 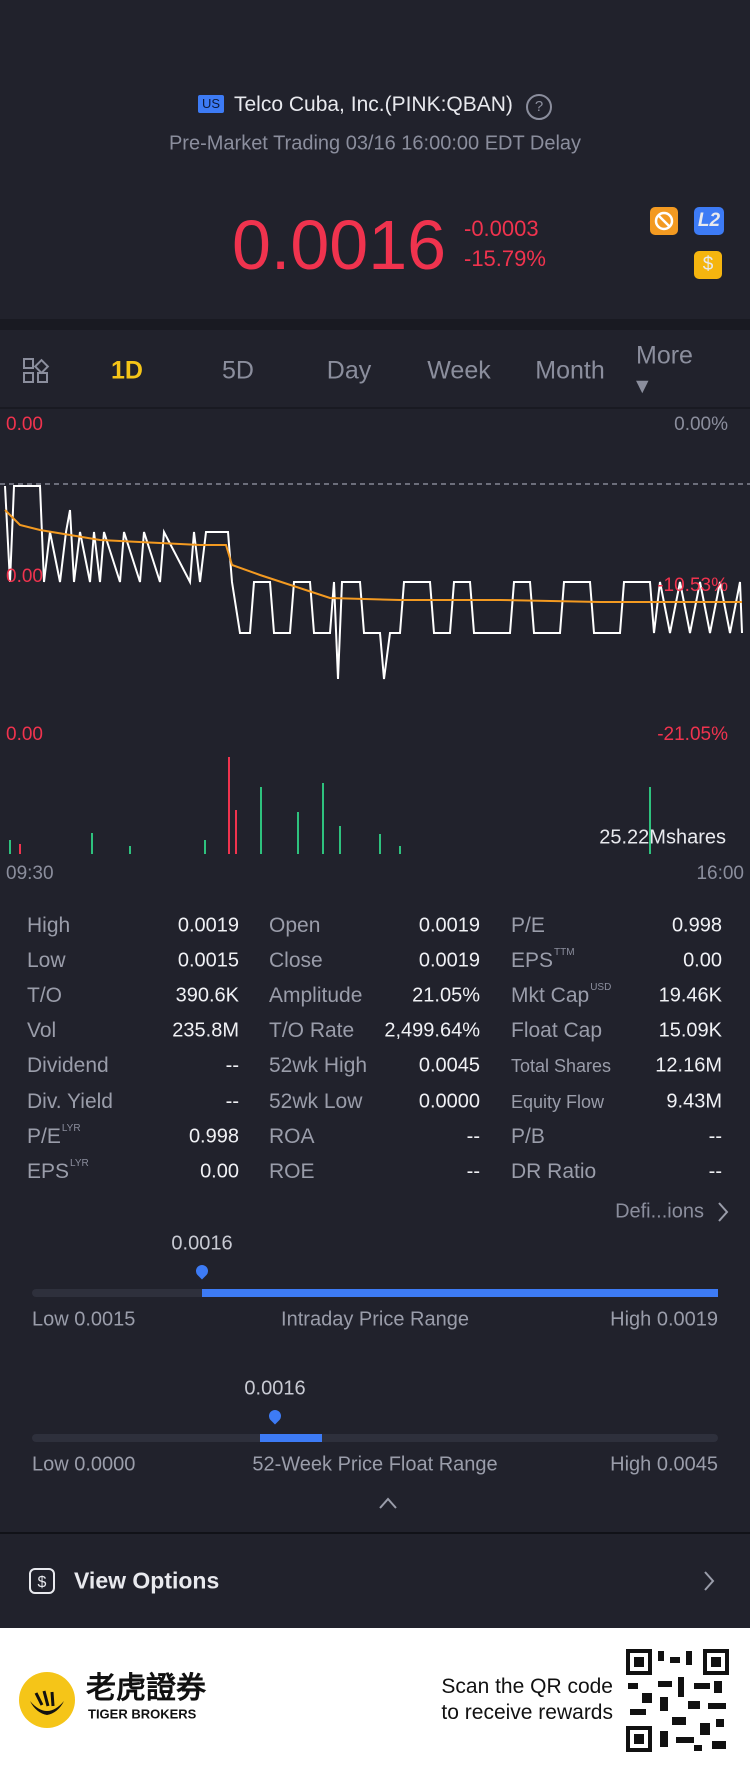 I want to click on chevron-right, so click(x=723, y=1212).